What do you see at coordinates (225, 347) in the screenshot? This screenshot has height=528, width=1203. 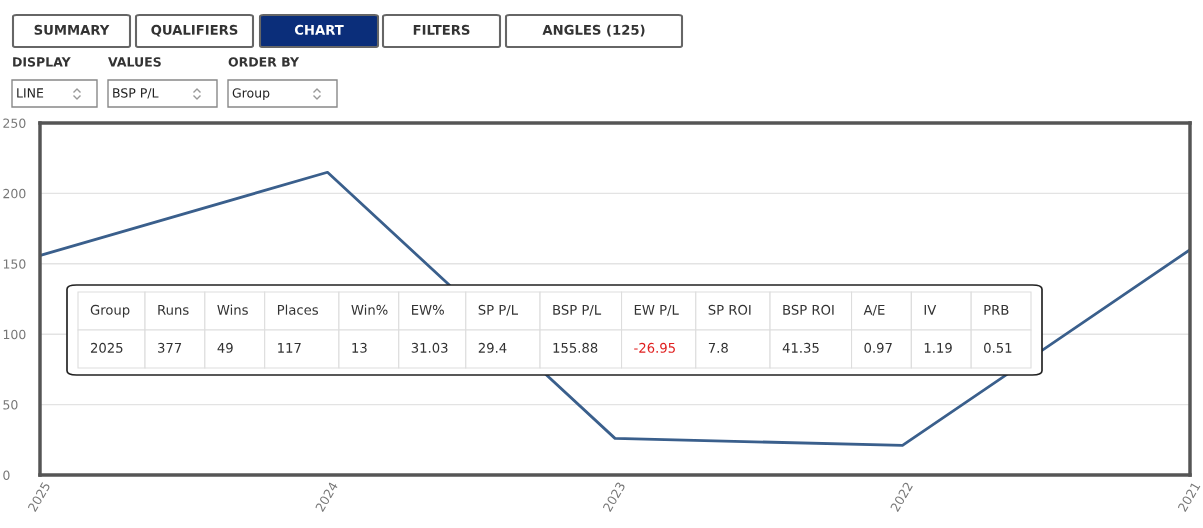 I see `annotation: 49` at bounding box center [225, 347].